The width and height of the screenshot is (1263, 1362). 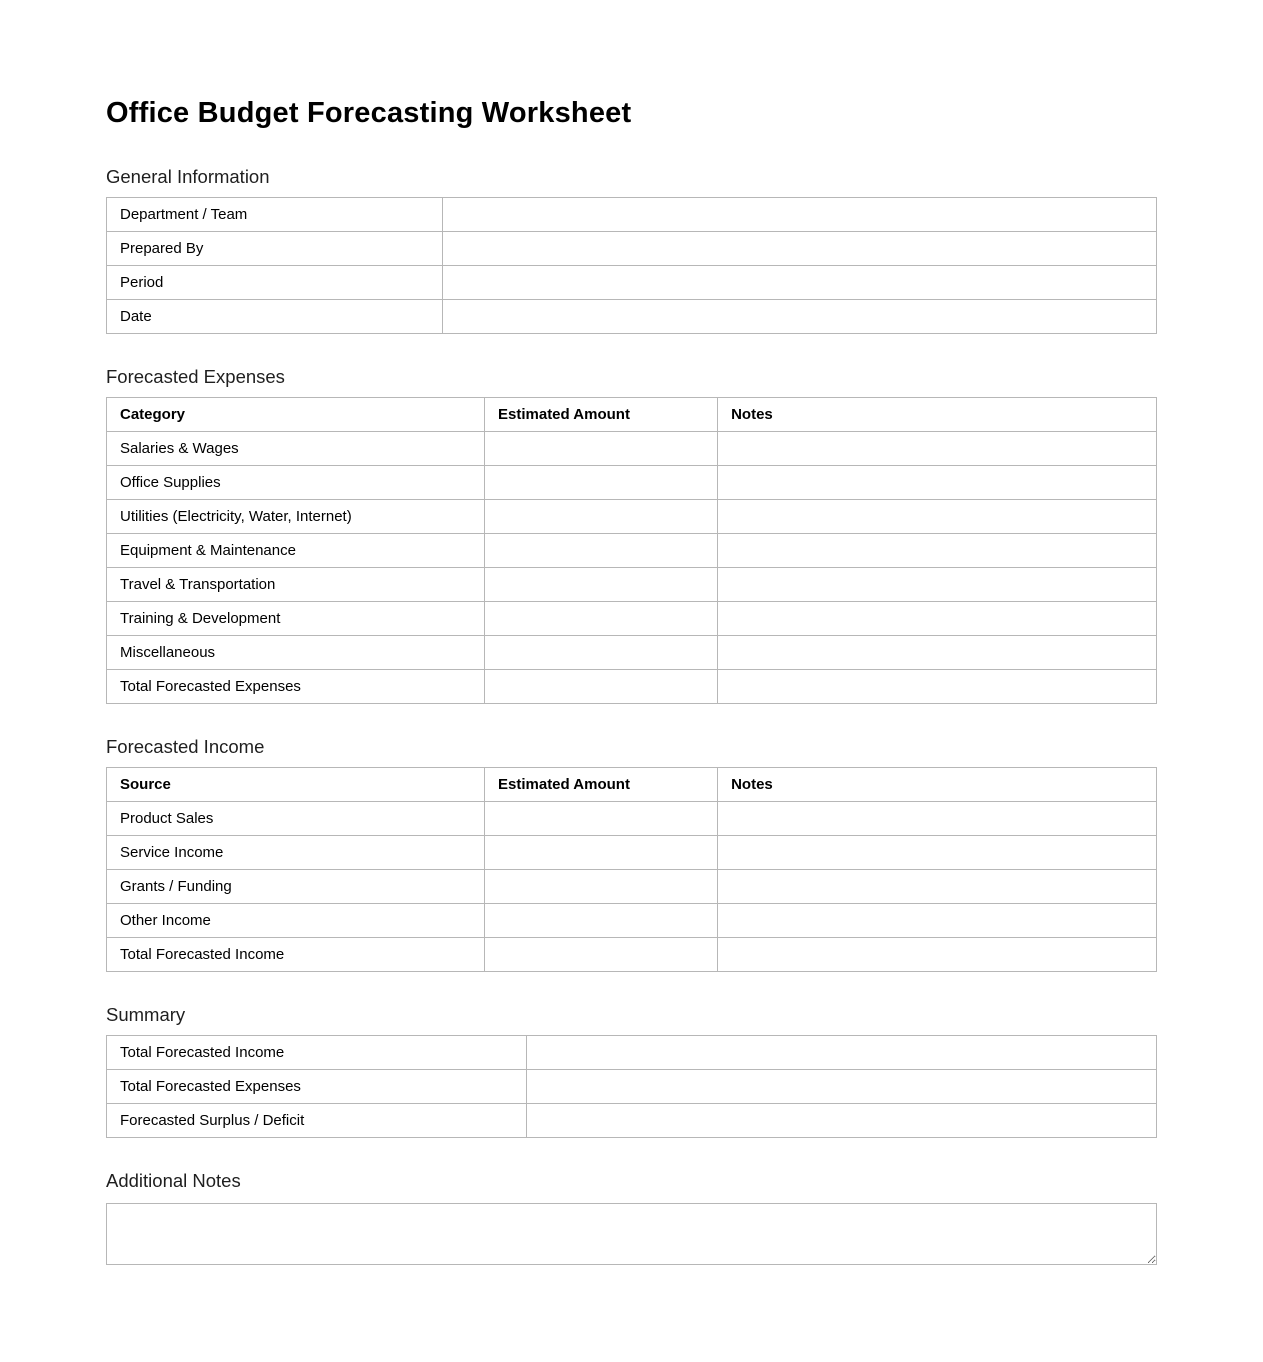 I want to click on column-header-source: Source, so click(x=295, y=784).